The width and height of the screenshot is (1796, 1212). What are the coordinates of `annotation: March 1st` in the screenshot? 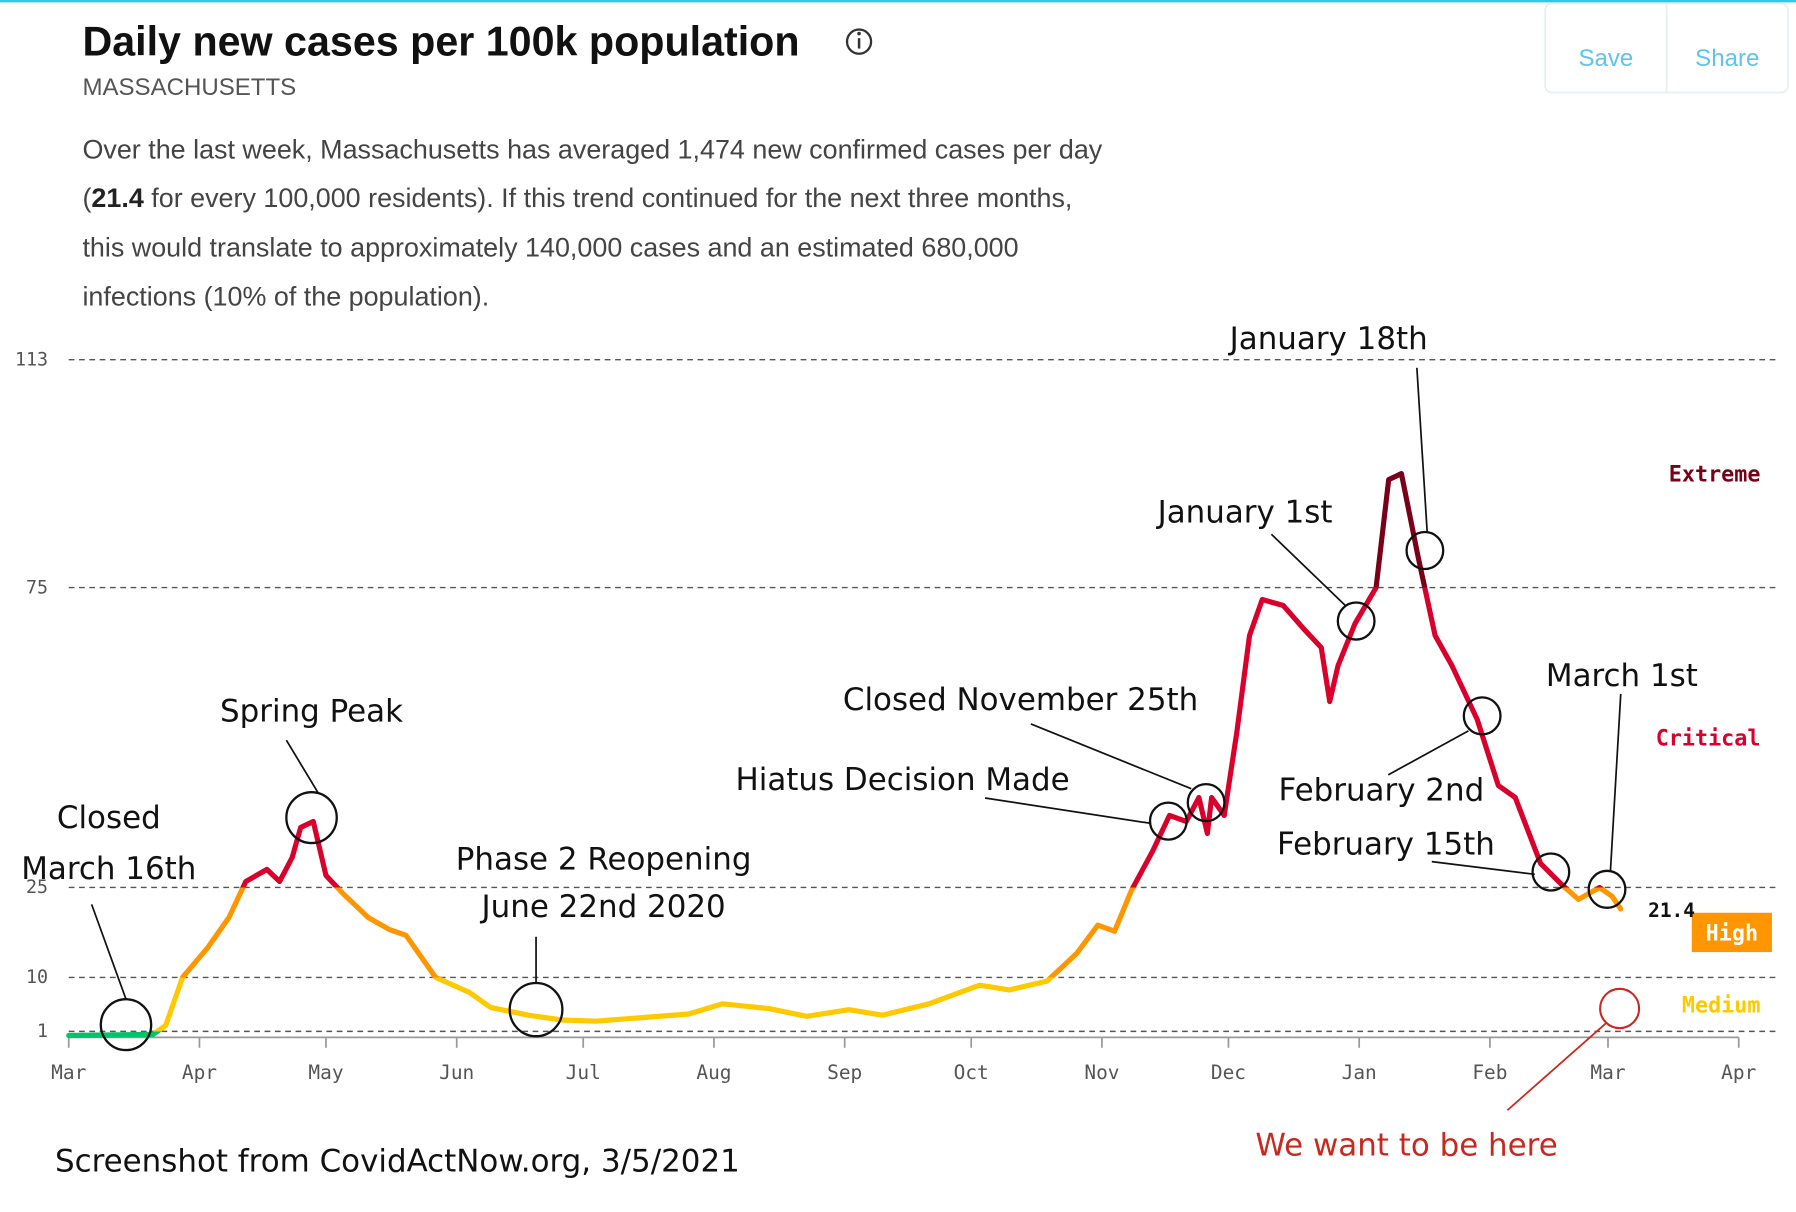 It's located at (1622, 676).